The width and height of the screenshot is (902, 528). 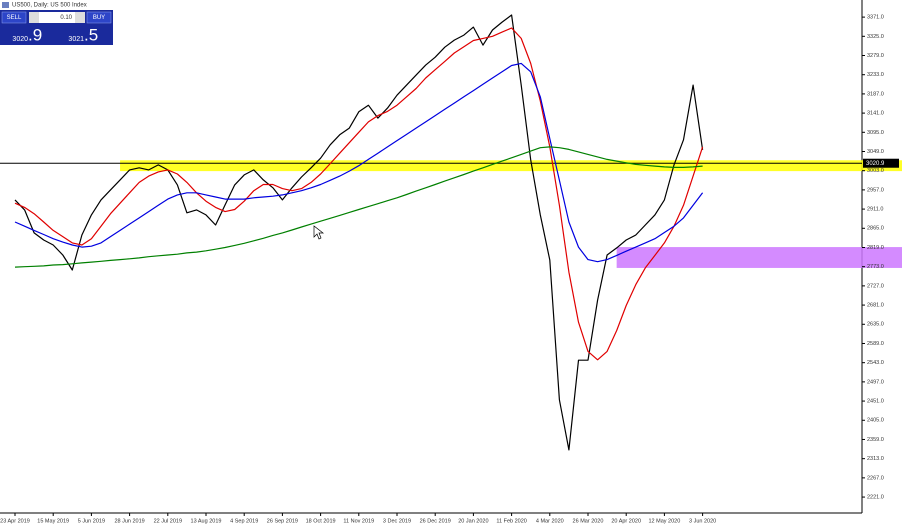 I want to click on y-tick-label: 2773.0, so click(x=875, y=267).